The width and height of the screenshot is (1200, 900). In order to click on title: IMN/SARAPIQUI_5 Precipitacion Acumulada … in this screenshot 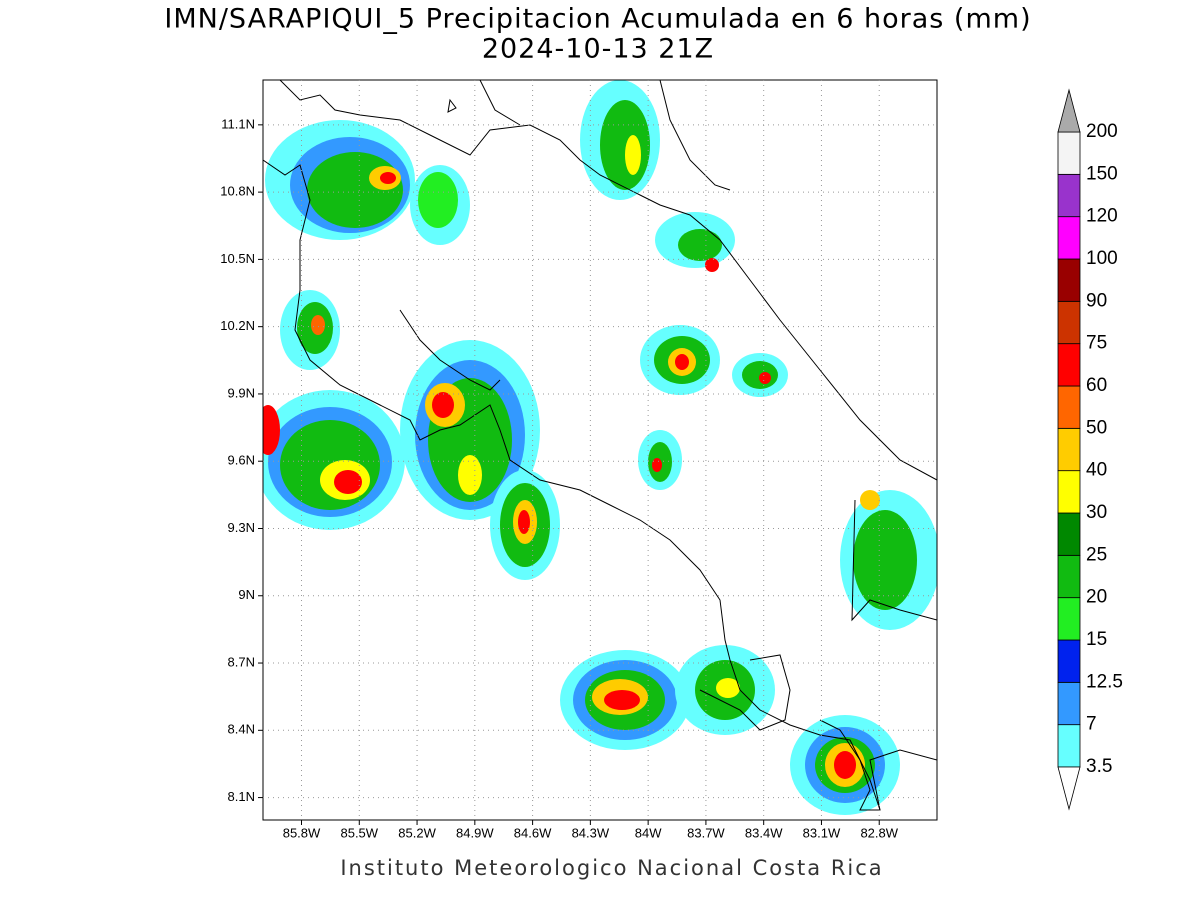, I will do `click(597, 19)`.